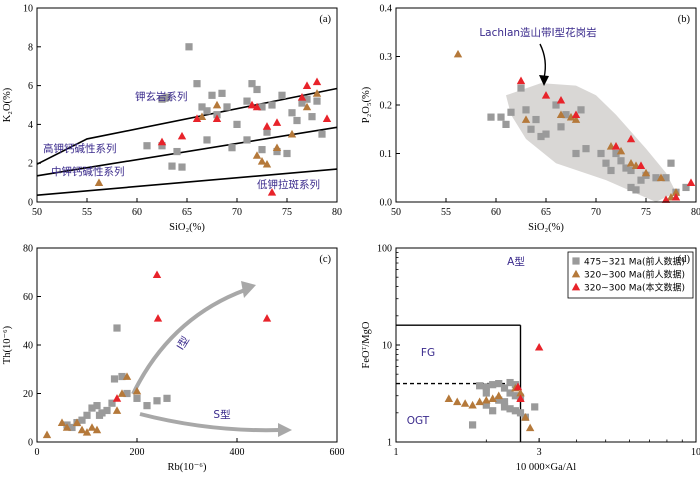 The height and width of the screenshot is (479, 700). I want to click on panel-b-field-label: Lachlan造山带I型花岗岩, so click(537, 32).